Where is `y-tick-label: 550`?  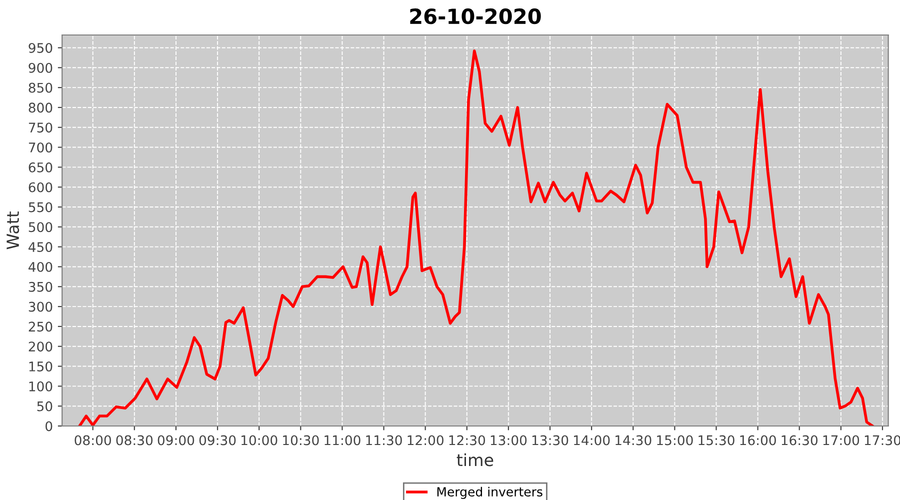 y-tick-label: 550 is located at coordinates (40, 207).